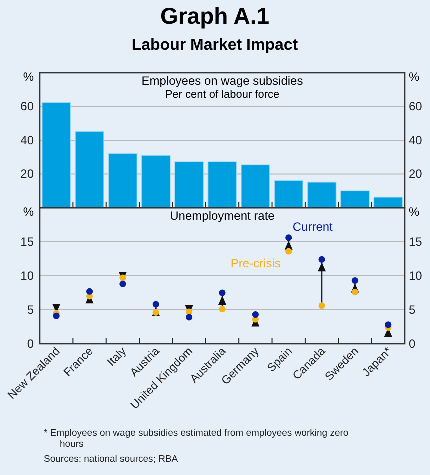 The height and width of the screenshot is (475, 430). I want to click on series-label: Current, so click(313, 227).